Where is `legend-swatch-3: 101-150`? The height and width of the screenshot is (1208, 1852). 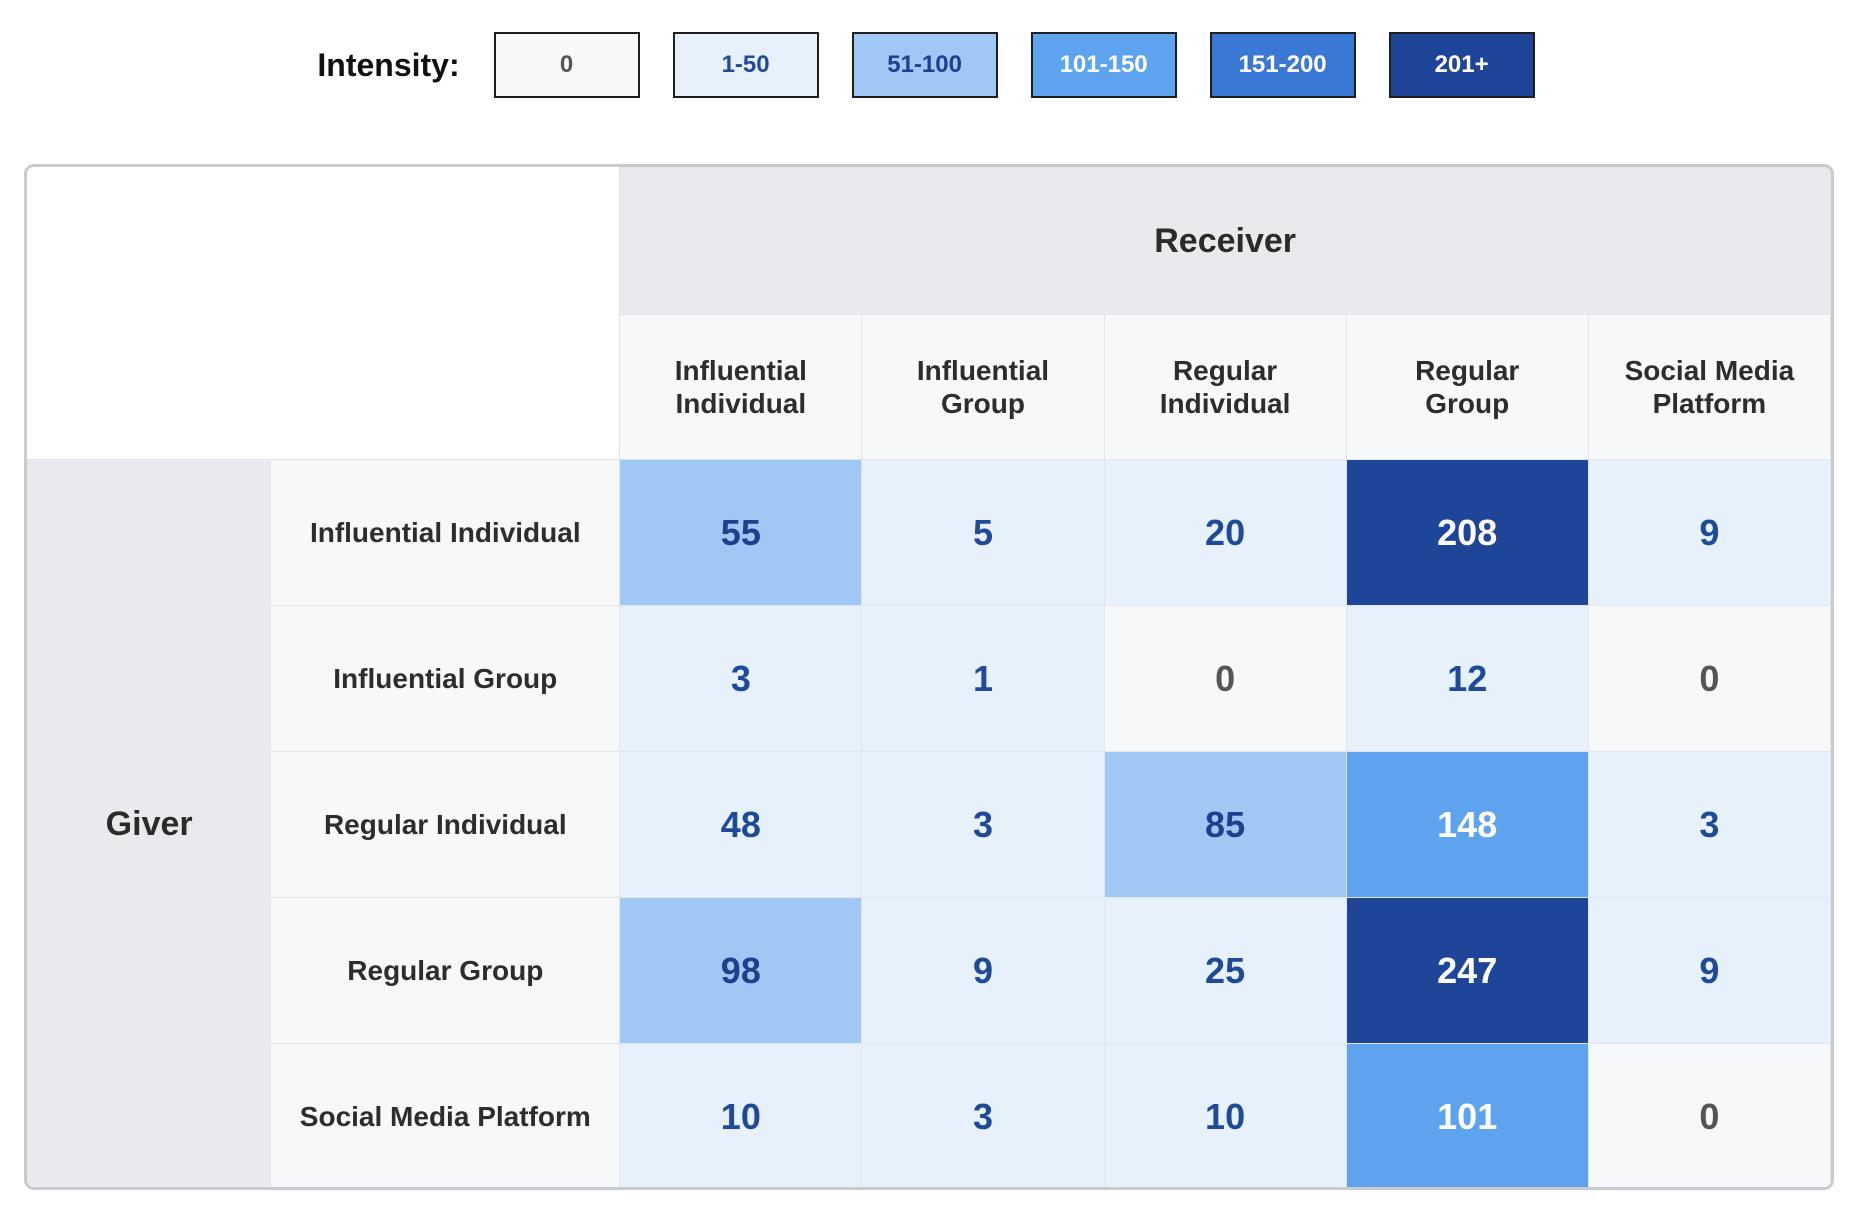
legend-swatch-3: 101-150 is located at coordinates (1103, 65).